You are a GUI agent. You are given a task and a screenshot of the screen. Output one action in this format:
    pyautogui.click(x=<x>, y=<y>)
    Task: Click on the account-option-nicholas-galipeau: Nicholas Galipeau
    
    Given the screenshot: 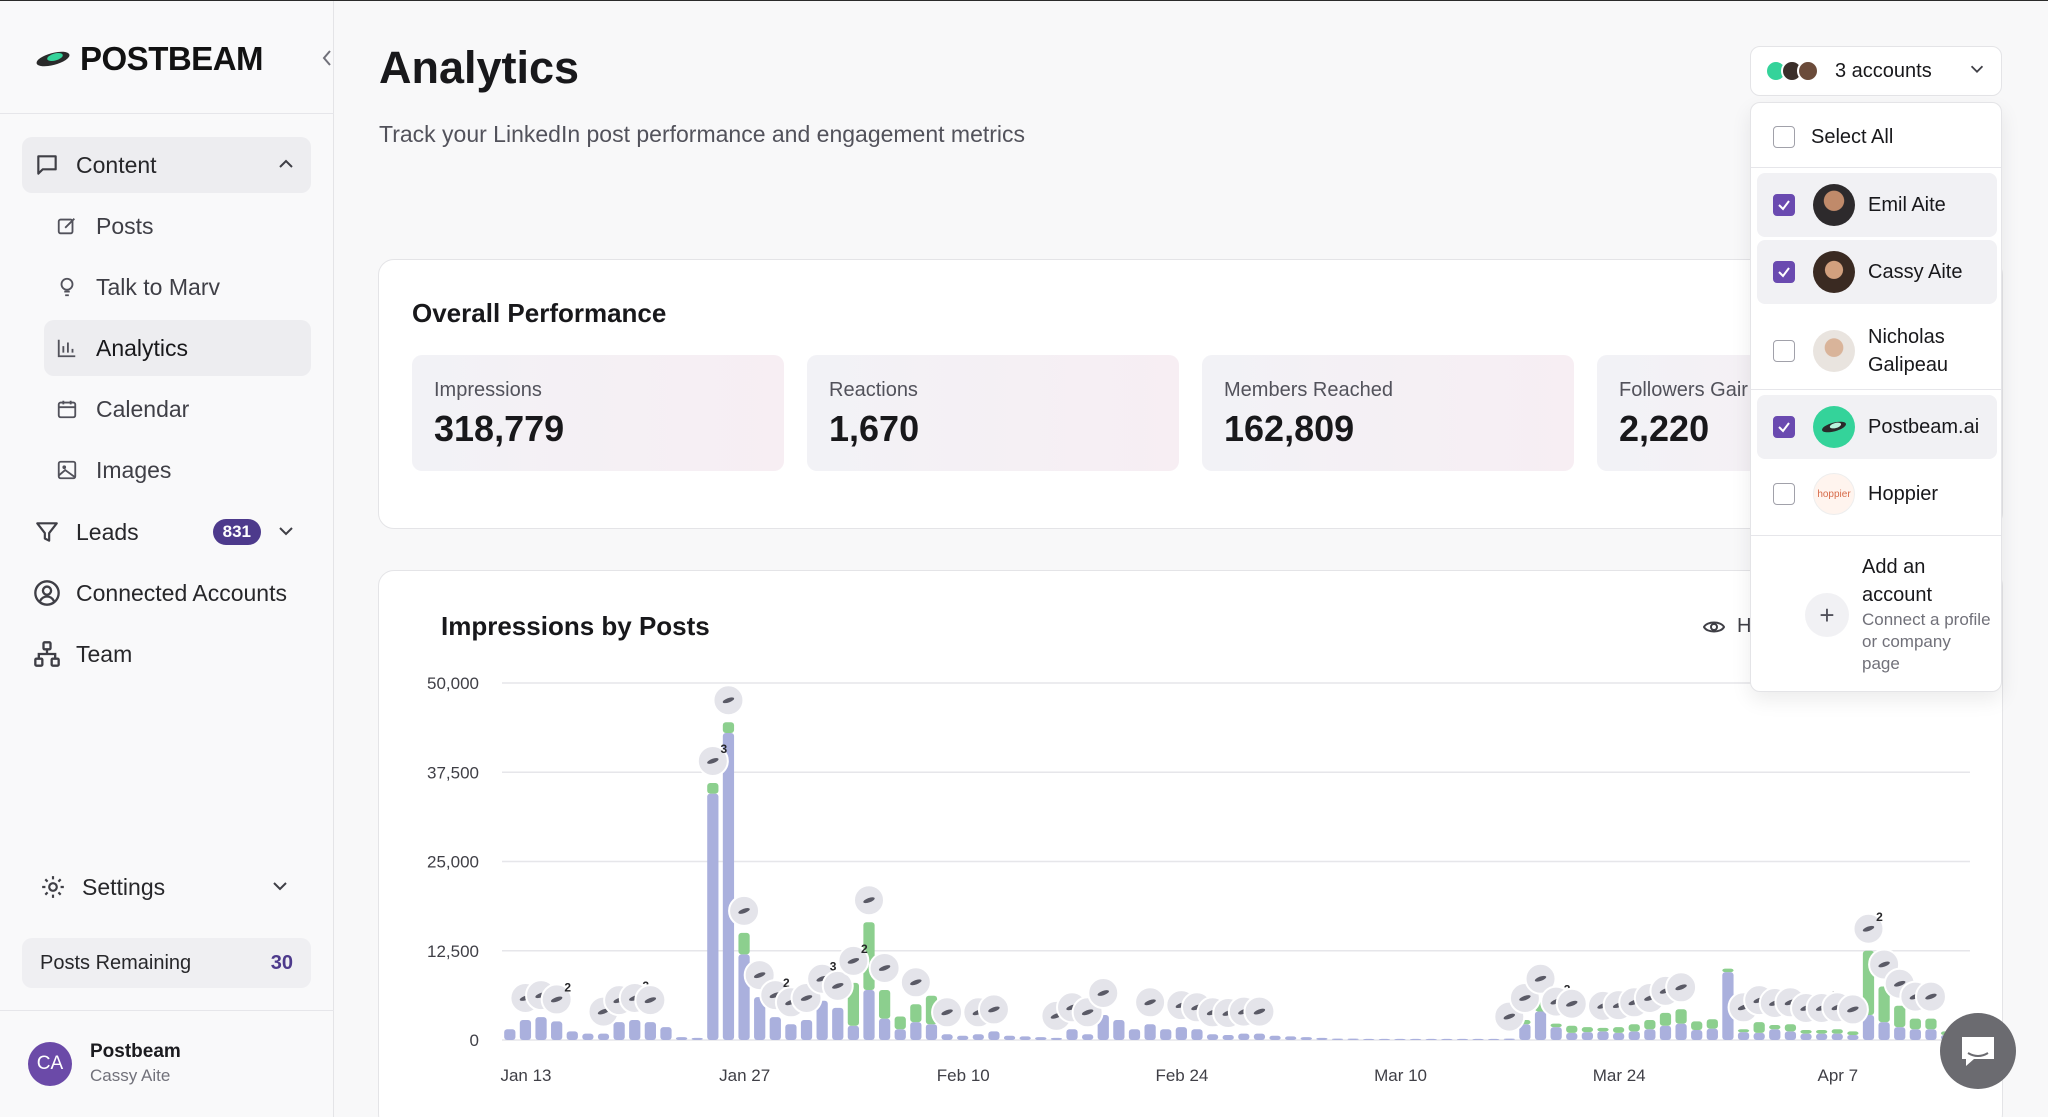 What is the action you would take?
    pyautogui.click(x=1877, y=351)
    